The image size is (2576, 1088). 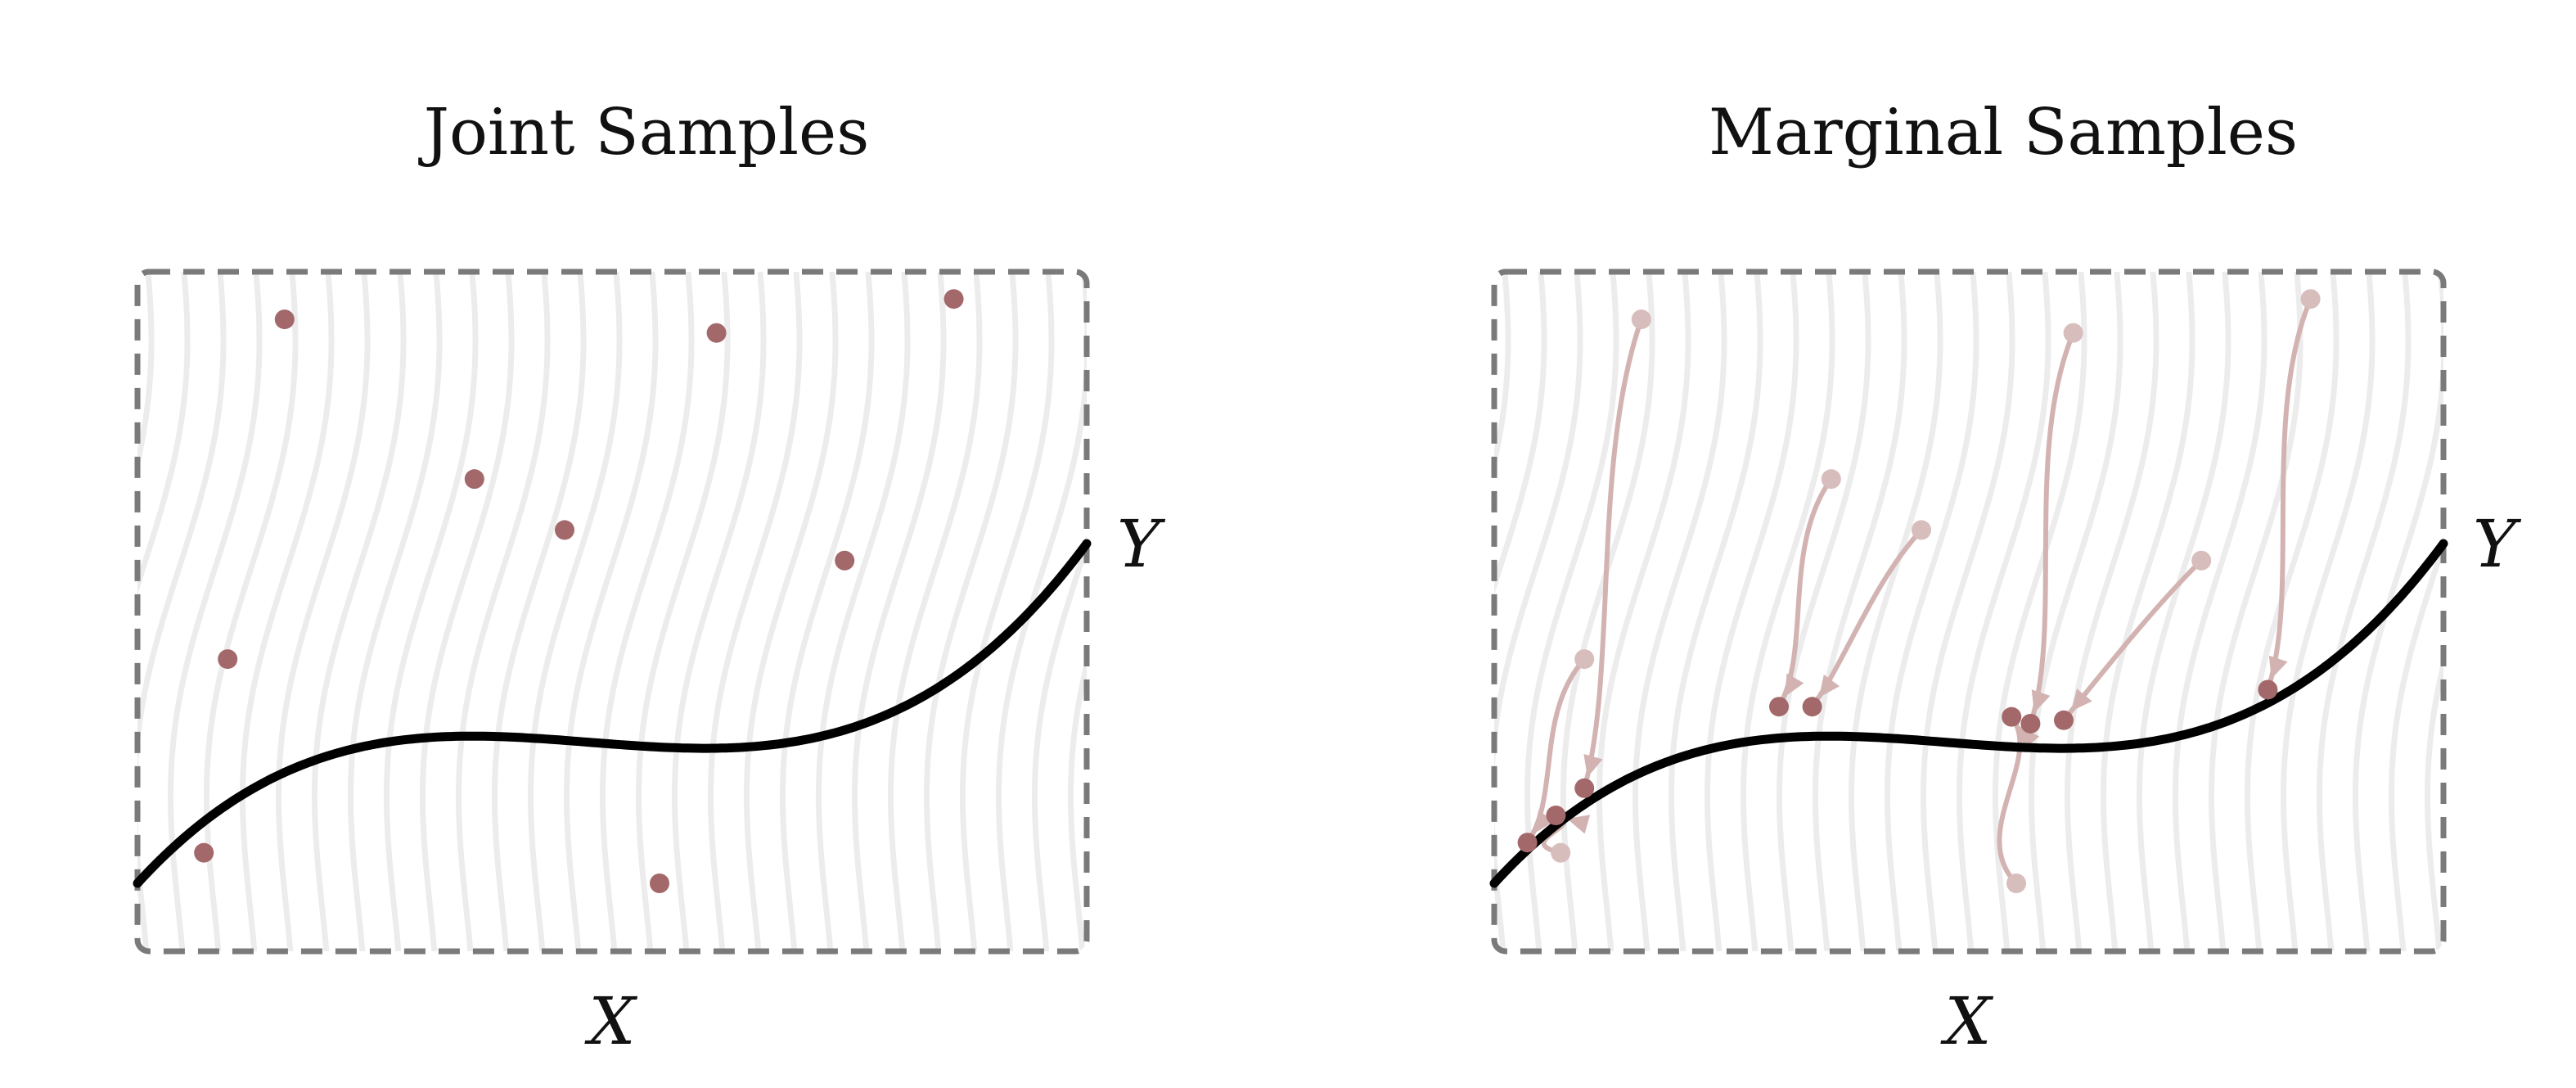 I want to click on joint-y-label: Y, so click(x=1142, y=544).